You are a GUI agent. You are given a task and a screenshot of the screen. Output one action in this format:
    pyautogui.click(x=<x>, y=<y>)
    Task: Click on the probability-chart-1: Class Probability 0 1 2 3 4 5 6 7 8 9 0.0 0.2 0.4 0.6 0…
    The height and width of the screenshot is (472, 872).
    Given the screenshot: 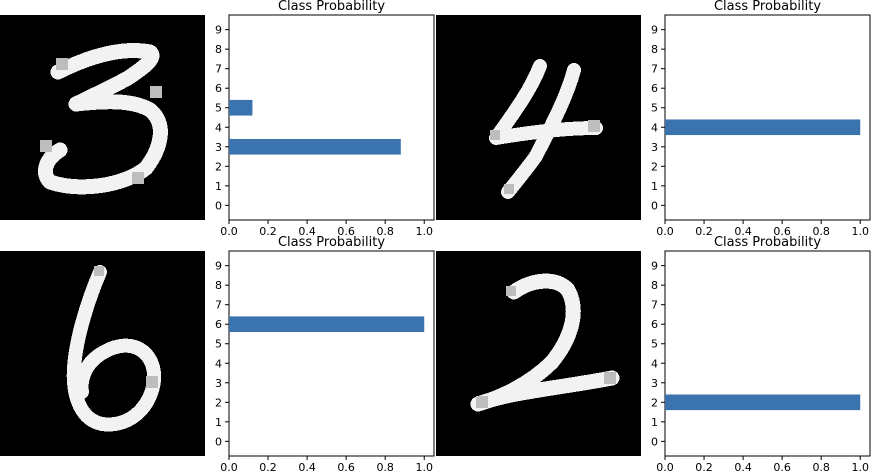 What is the action you would take?
    pyautogui.click(x=325, y=119)
    